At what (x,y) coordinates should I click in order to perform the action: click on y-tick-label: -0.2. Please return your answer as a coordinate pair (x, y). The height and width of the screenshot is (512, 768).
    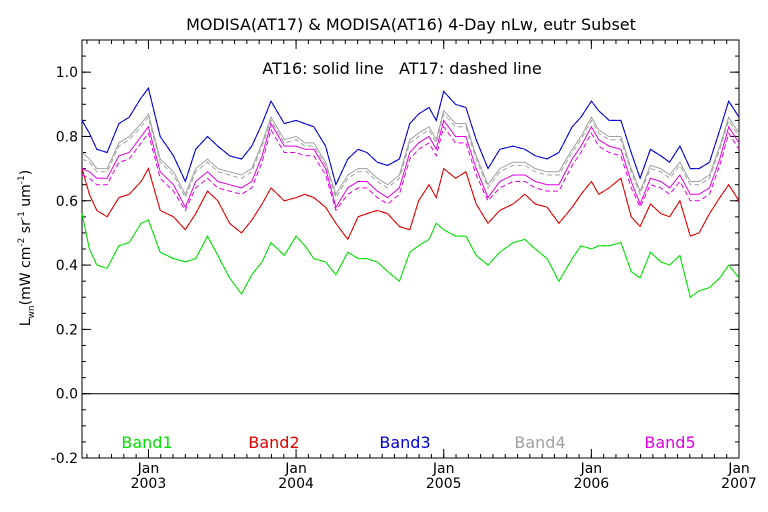
    Looking at the image, I should click on (64, 459).